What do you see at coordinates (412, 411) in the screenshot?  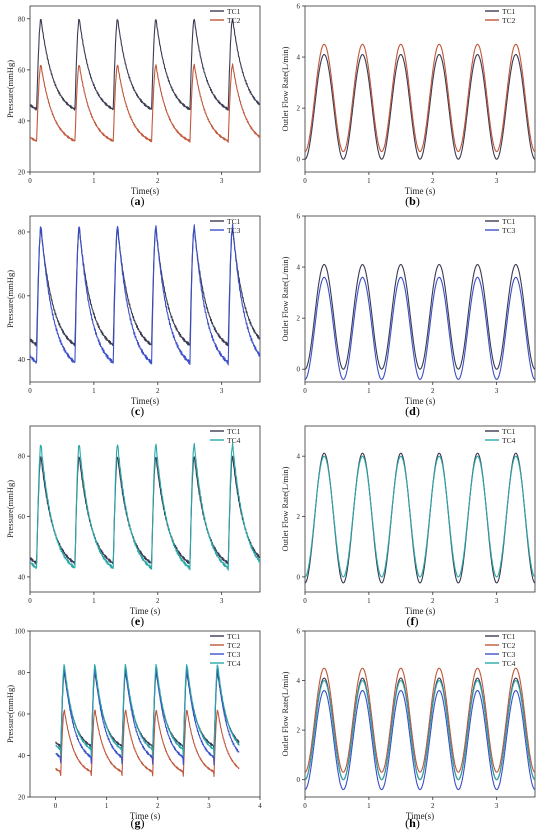 I see `caption-d: (d)` at bounding box center [412, 411].